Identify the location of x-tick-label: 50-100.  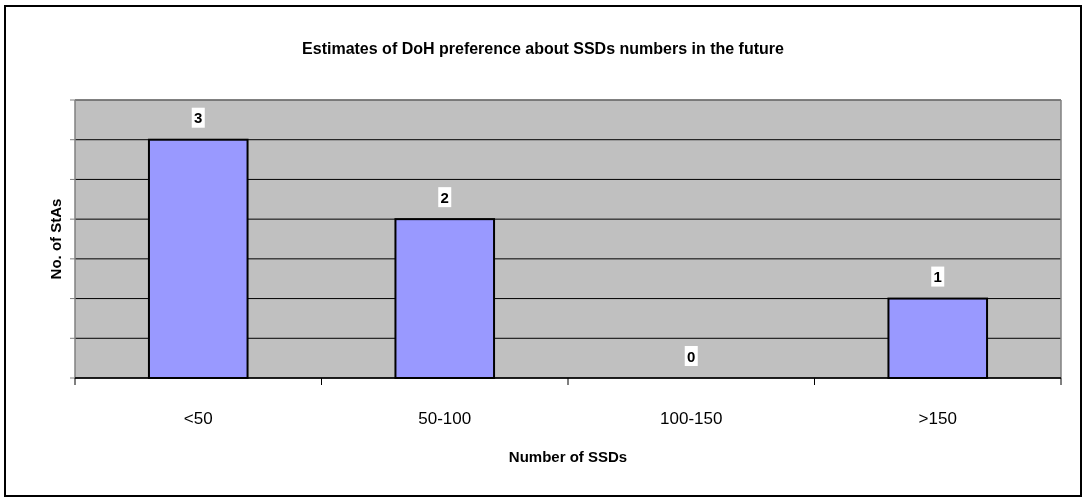
(445, 418).